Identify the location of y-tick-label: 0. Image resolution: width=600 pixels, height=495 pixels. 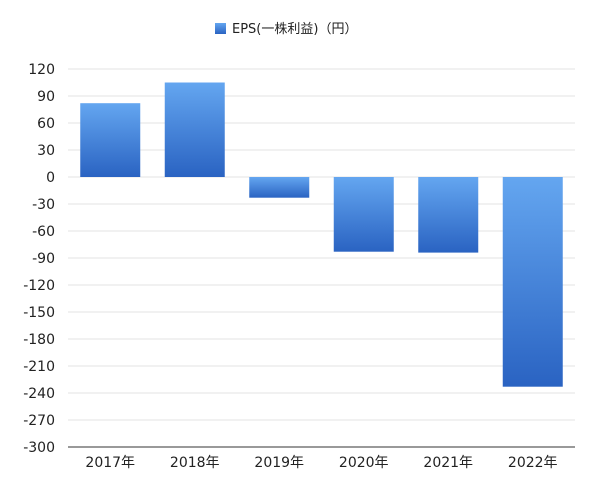
(50, 178).